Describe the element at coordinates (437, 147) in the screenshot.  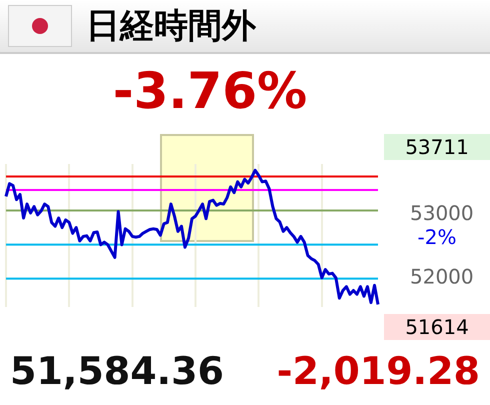
I see `text: 53711` at that location.